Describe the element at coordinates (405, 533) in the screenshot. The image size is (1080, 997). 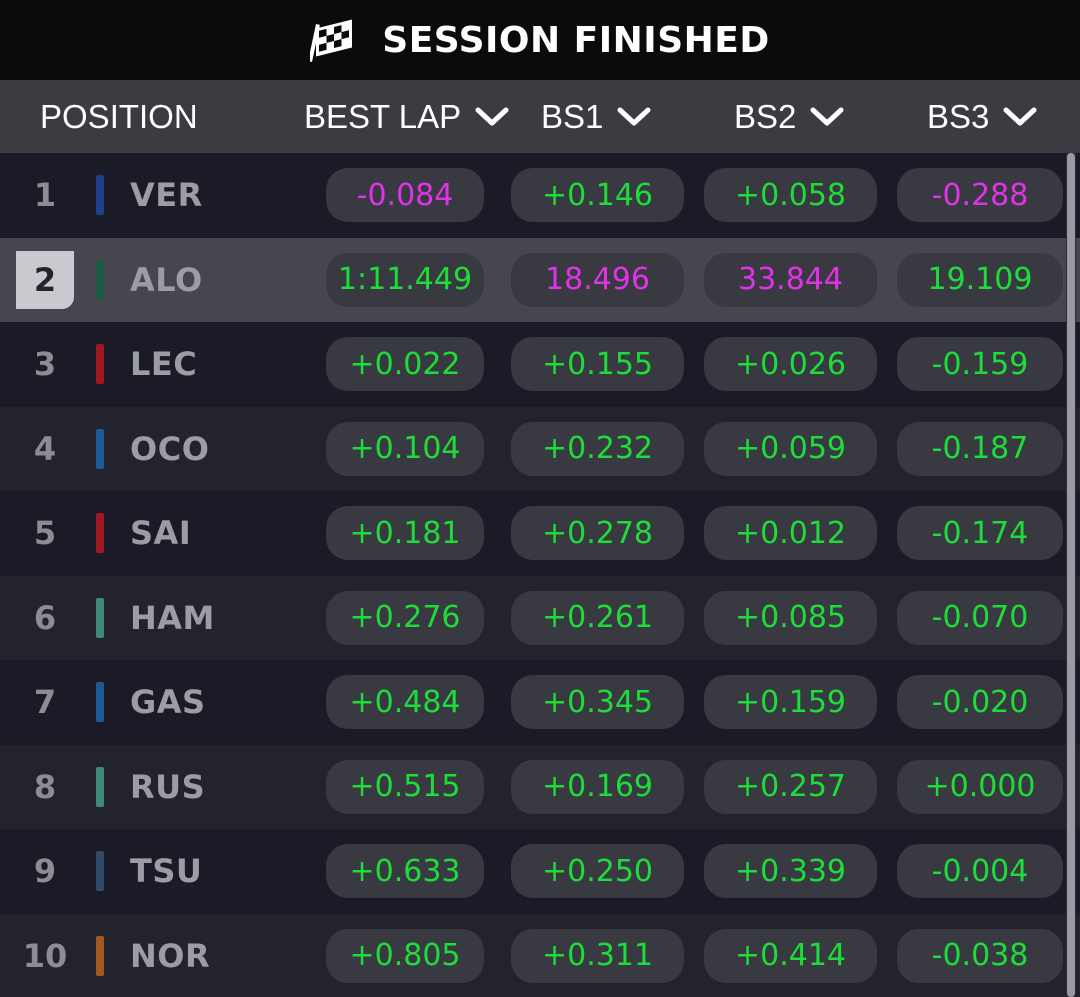
I see `best-lap-time: +0.181` at that location.